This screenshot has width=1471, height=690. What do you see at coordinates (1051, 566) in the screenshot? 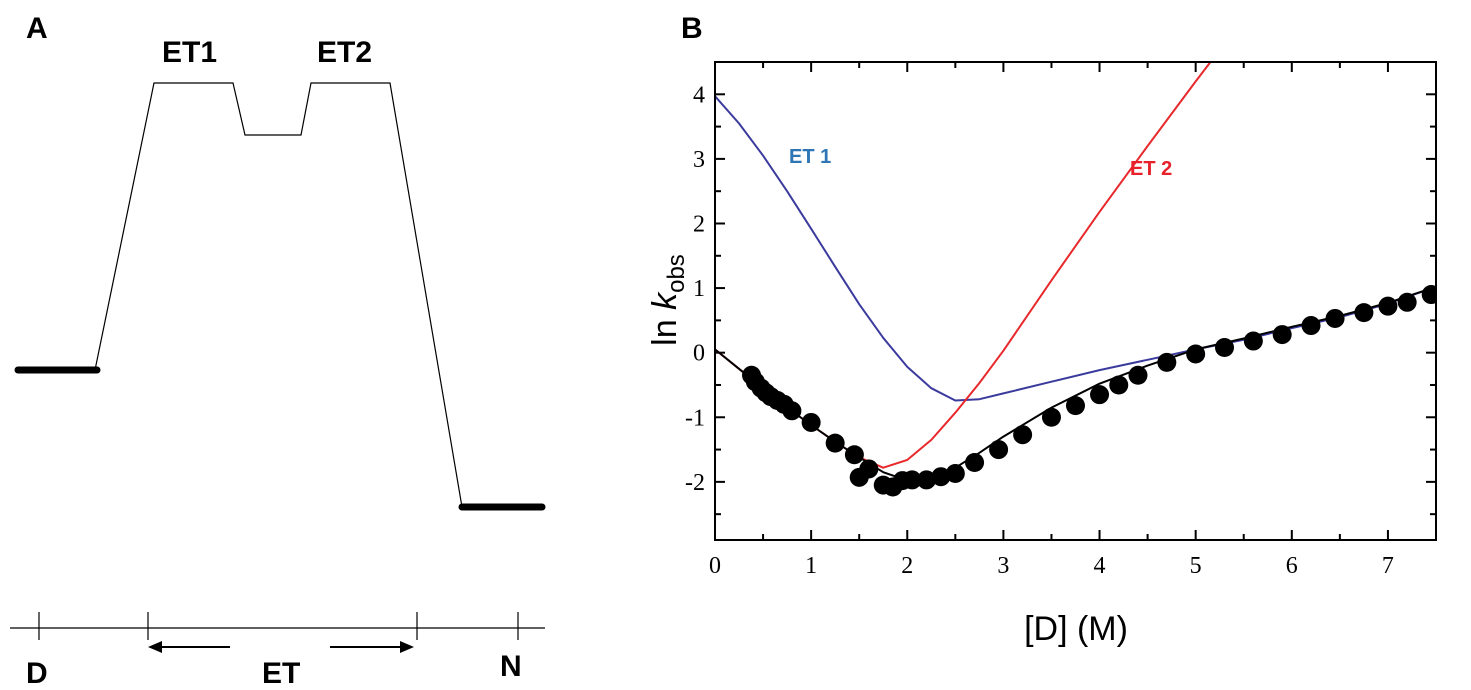
I see `x-tick-labels: 0 1 2 3 4 5 6 7` at bounding box center [1051, 566].